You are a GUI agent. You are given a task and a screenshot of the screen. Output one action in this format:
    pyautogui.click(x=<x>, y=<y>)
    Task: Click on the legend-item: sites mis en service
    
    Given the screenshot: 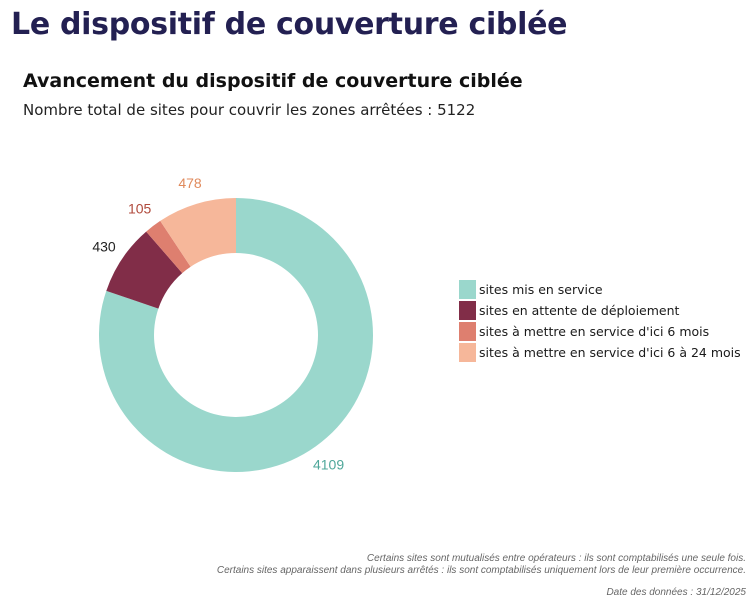 What is the action you would take?
    pyautogui.click(x=600, y=289)
    